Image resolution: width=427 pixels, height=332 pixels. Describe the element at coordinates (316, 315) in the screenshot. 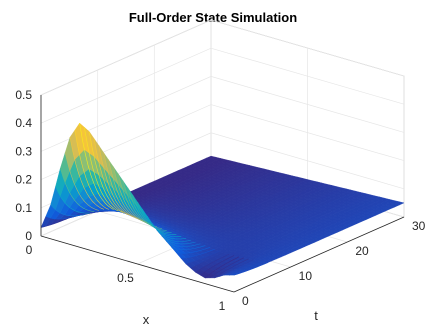

I see `t-axis-label: t` at that location.